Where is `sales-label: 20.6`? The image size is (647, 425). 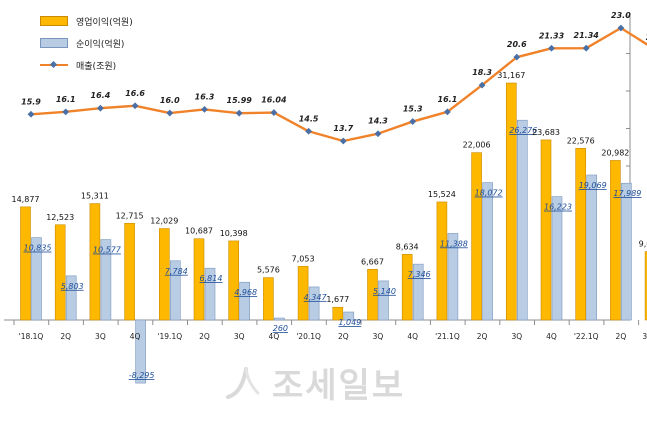 sales-label: 20.6 is located at coordinates (517, 44).